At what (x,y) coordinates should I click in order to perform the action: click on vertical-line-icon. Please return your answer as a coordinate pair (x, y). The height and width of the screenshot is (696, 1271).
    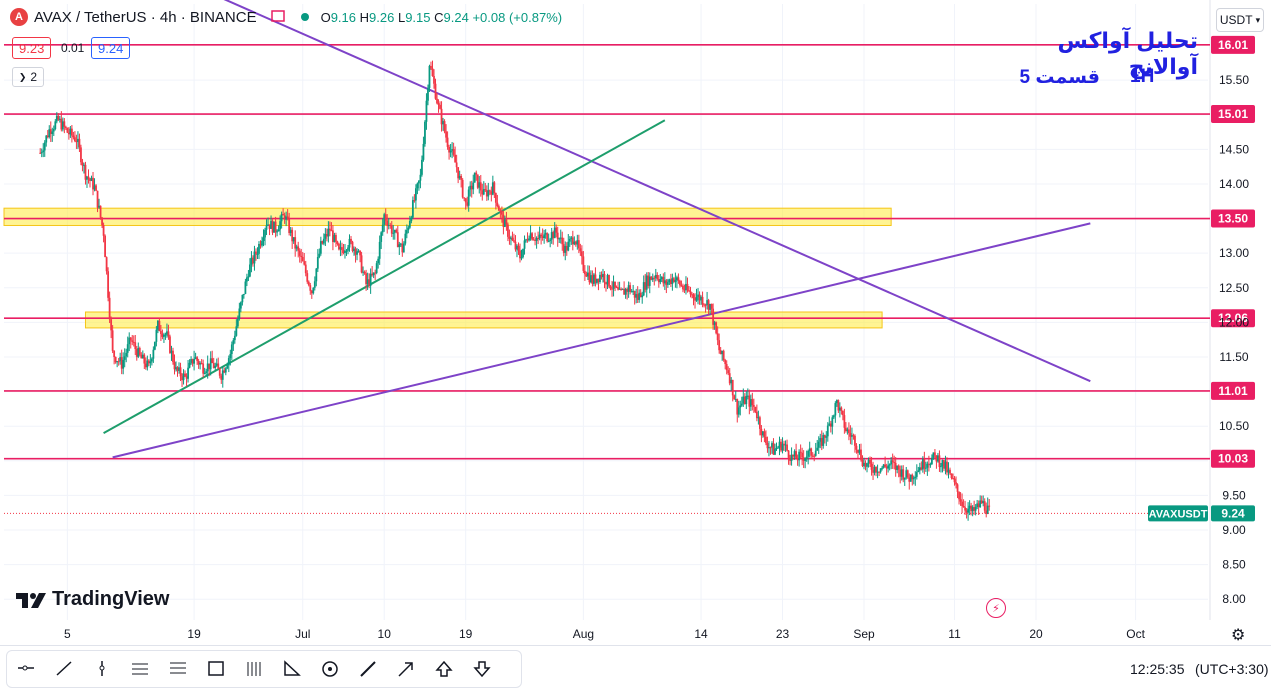
    Looking at the image, I should click on (102, 669).